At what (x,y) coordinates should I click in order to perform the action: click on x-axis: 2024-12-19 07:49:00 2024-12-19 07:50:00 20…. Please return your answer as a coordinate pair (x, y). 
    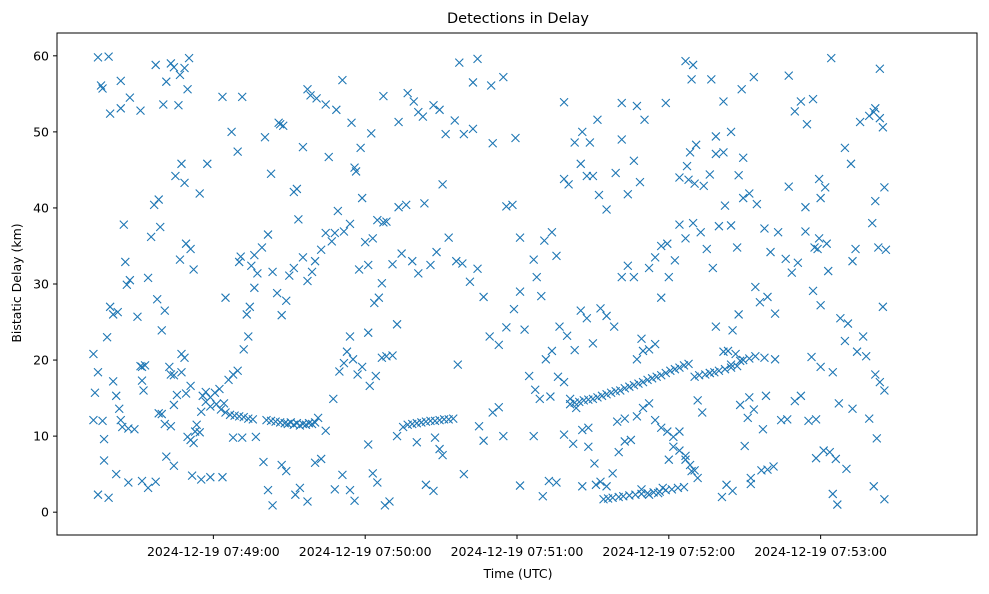
    Looking at the image, I should click on (517, 547).